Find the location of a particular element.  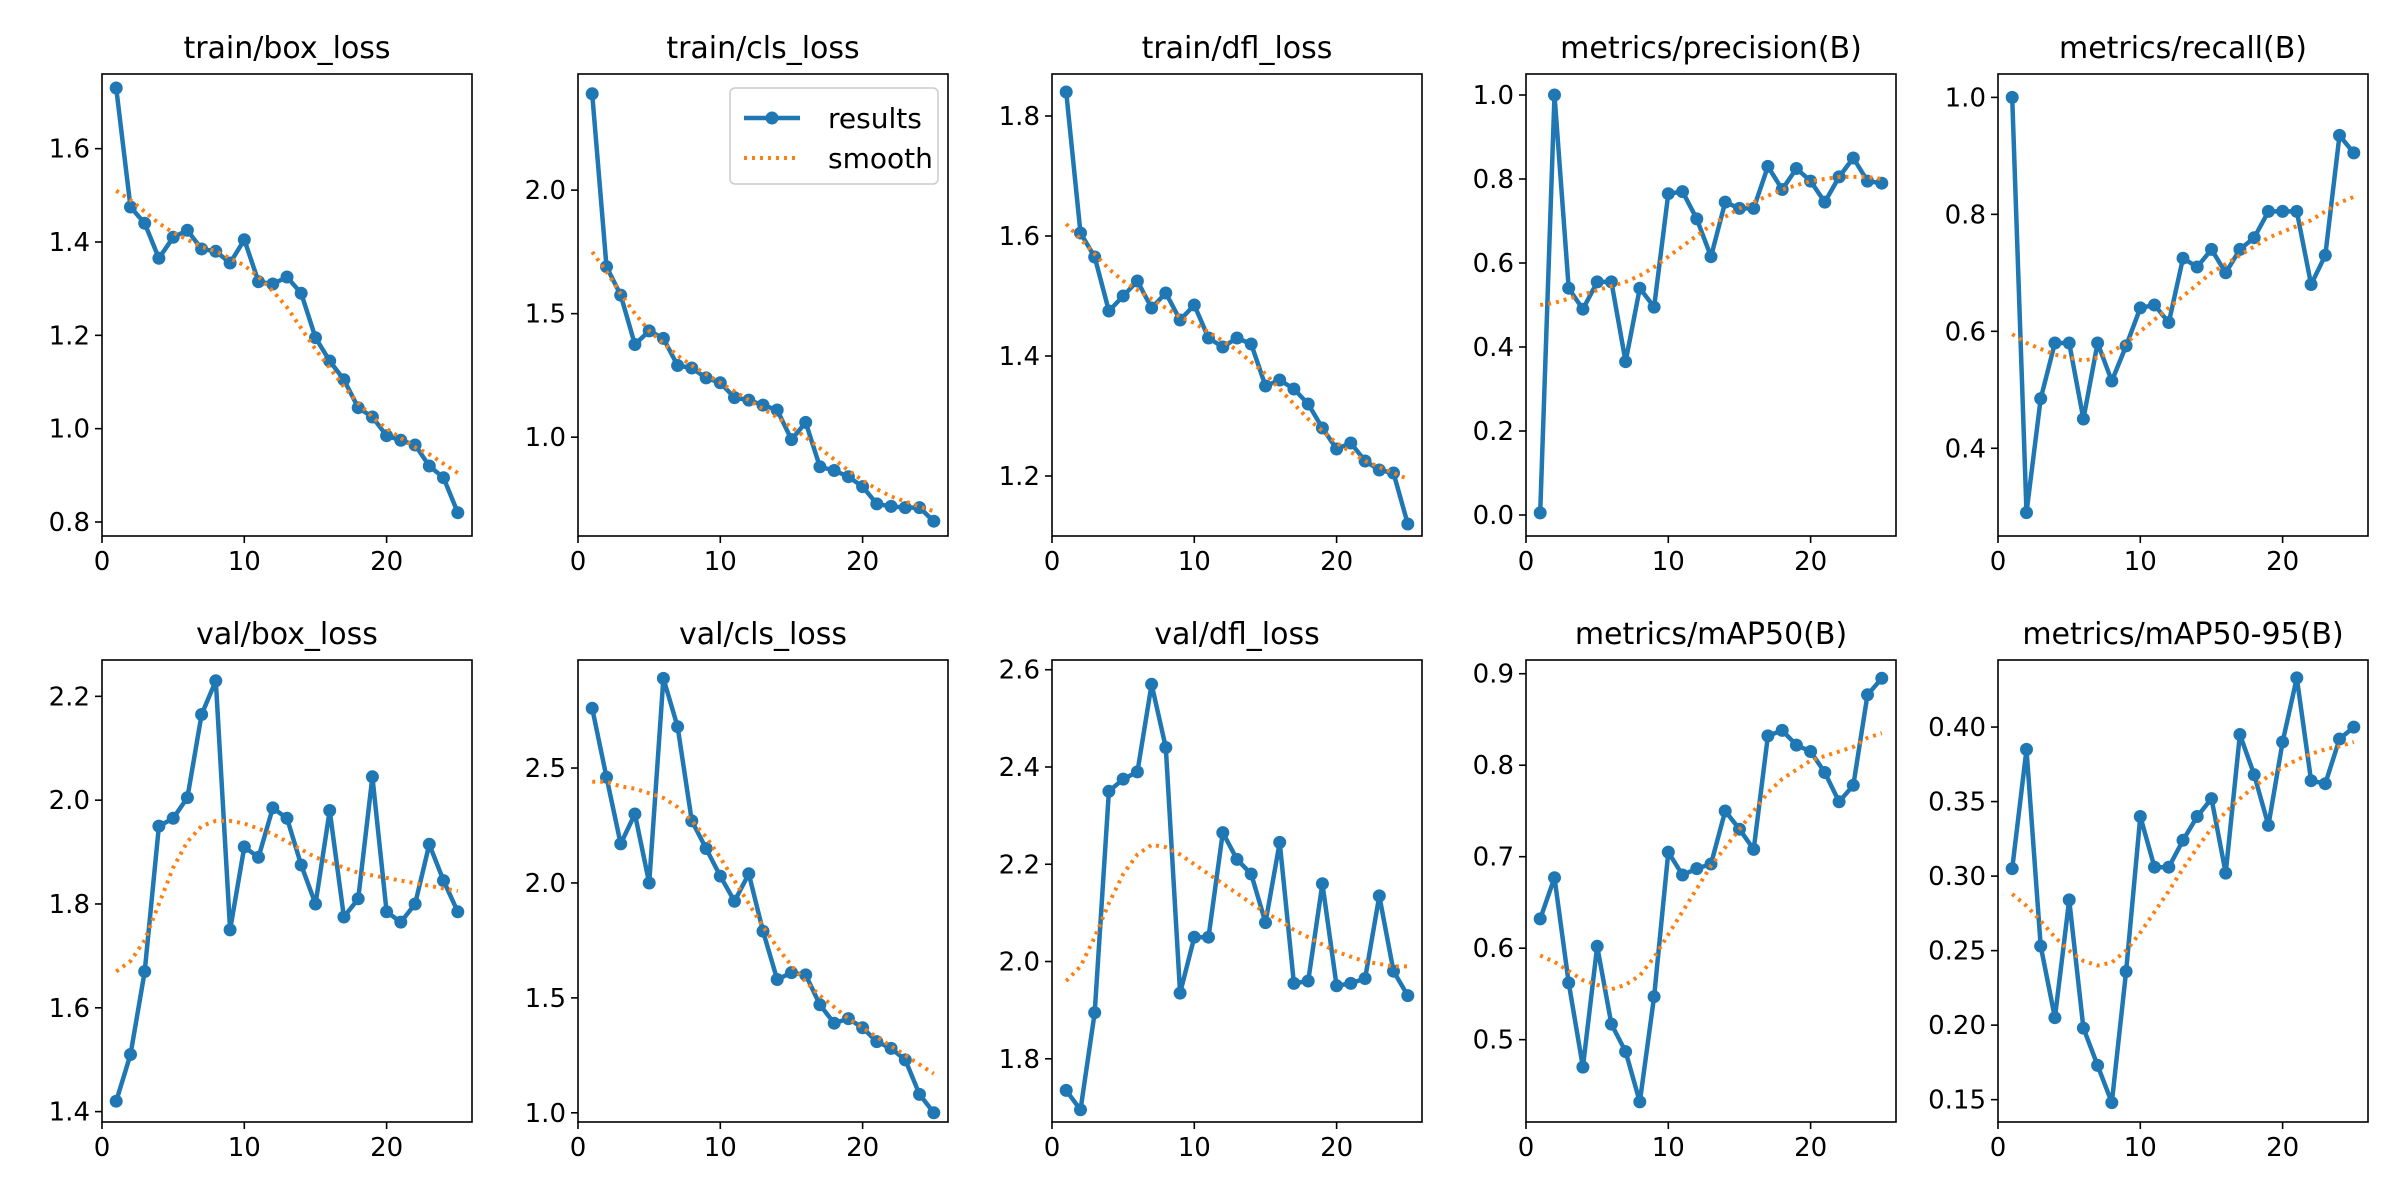

panel-title: metrics/mAP50-95(B) is located at coordinates (2182, 634).